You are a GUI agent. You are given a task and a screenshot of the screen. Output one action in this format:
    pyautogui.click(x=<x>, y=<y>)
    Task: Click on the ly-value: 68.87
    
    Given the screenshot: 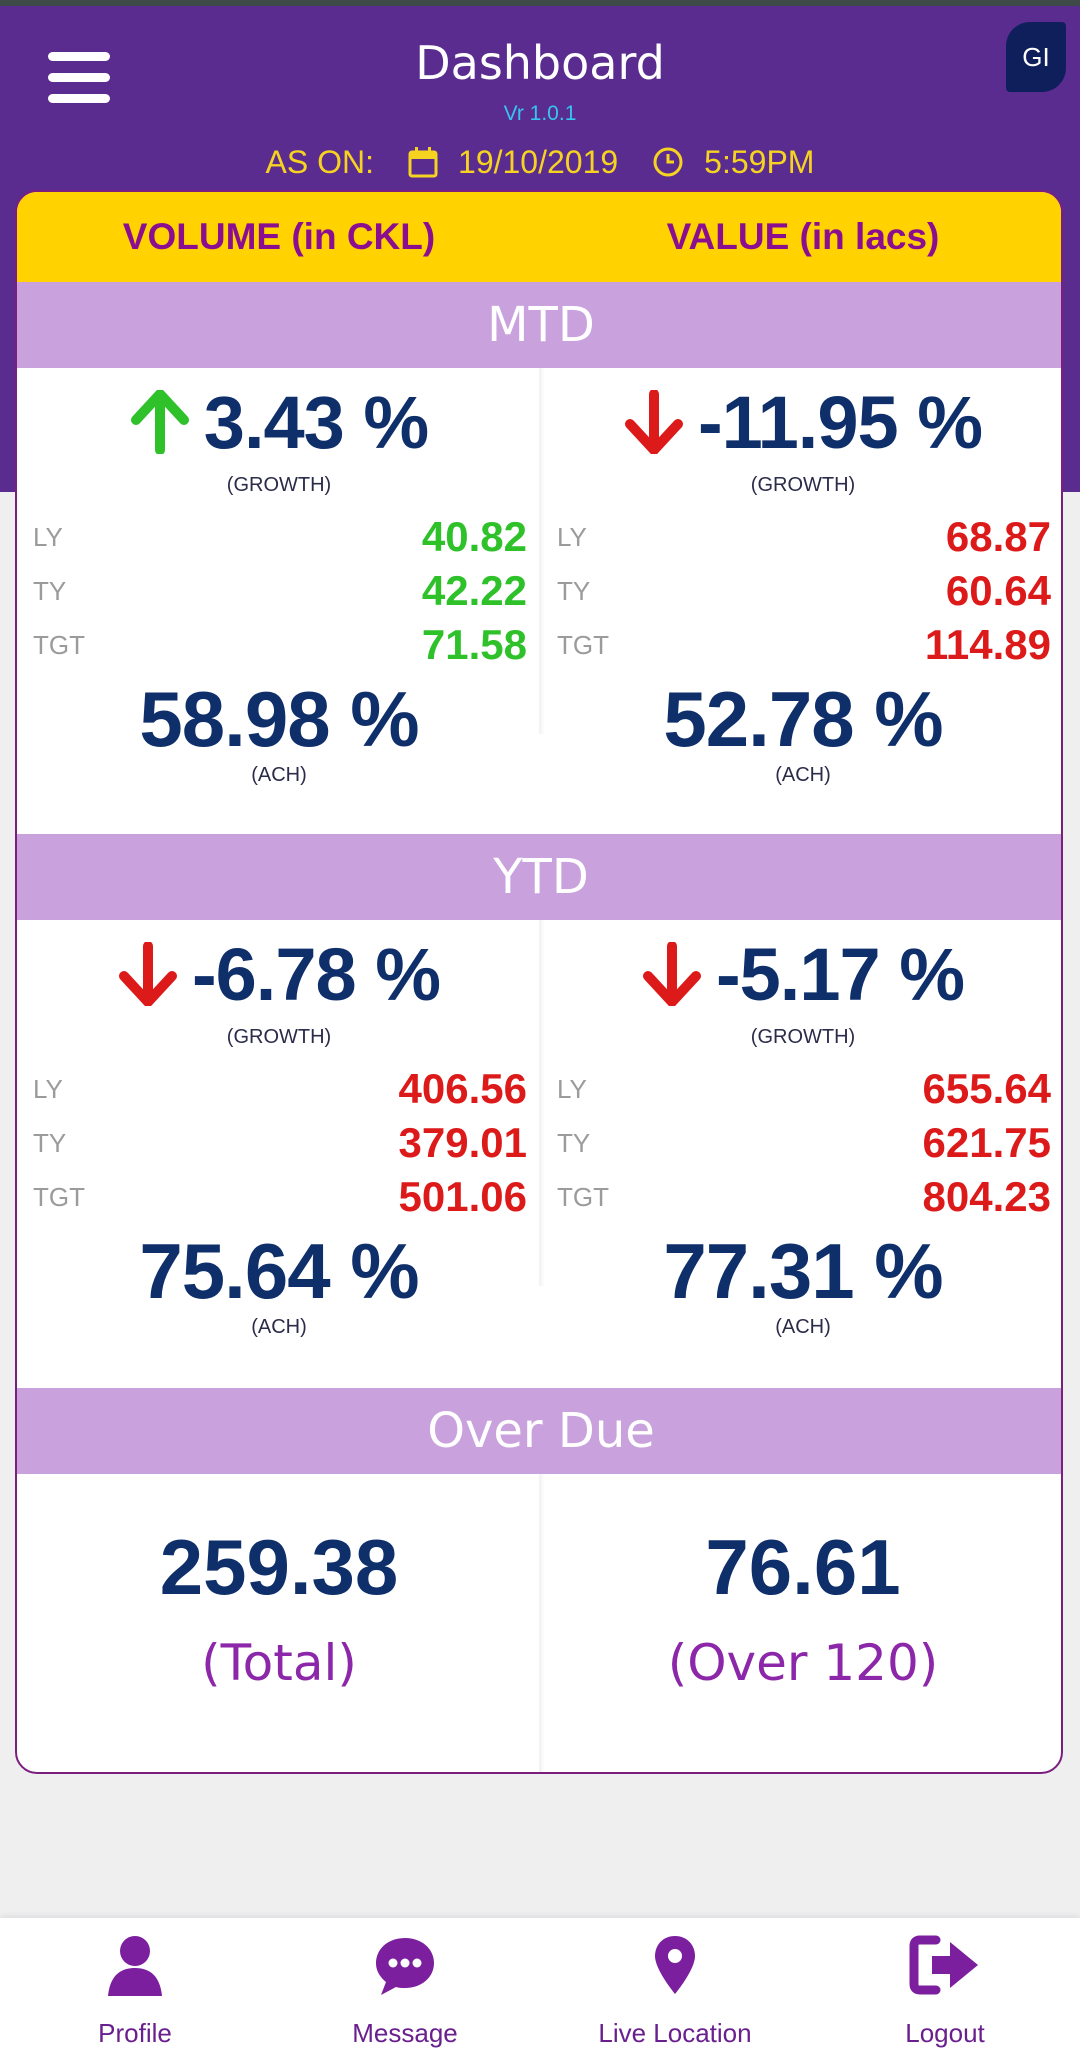 What is the action you would take?
    pyautogui.click(x=998, y=536)
    